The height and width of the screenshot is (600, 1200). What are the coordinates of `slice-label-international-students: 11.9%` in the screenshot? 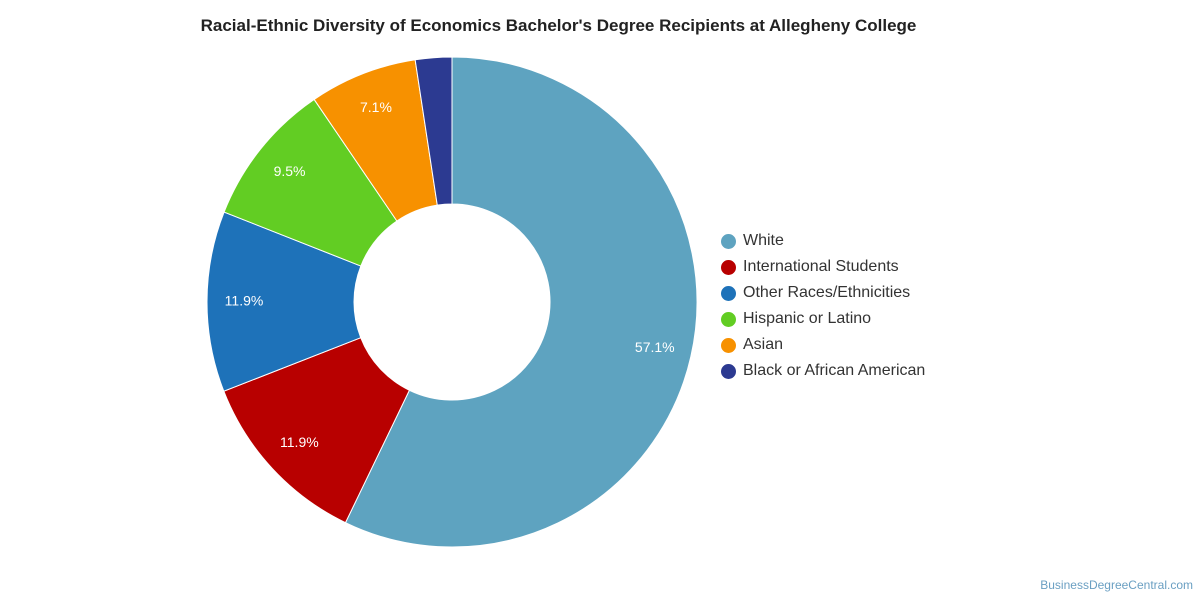 It's located at (299, 442).